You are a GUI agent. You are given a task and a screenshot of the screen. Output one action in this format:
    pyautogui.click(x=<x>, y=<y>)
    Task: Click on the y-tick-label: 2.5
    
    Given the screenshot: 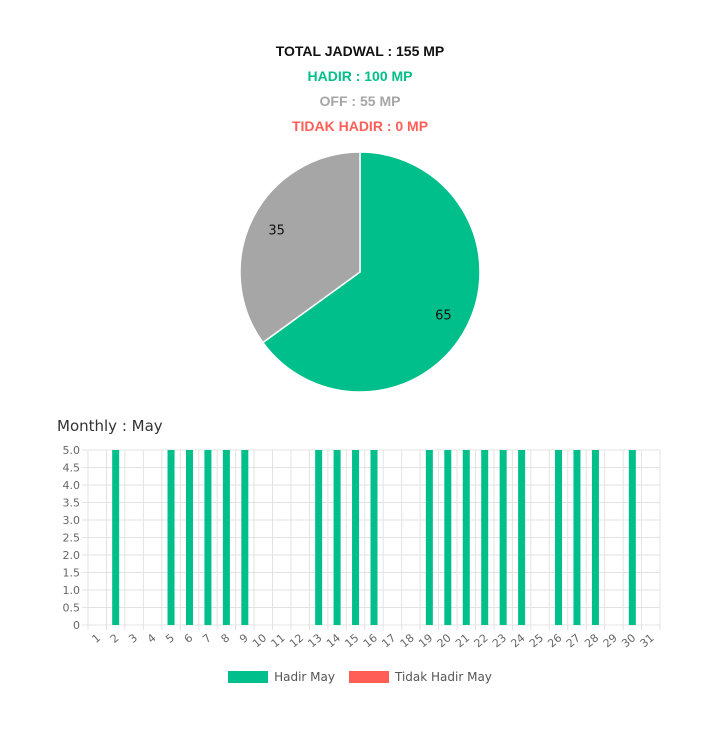 What is the action you would take?
    pyautogui.click(x=72, y=538)
    